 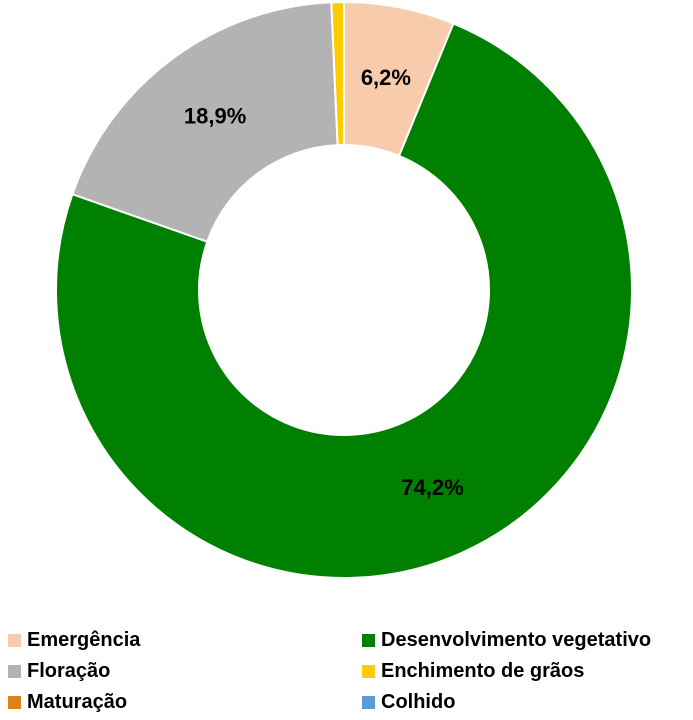 I want to click on legend-label: Colhido, so click(x=418, y=701).